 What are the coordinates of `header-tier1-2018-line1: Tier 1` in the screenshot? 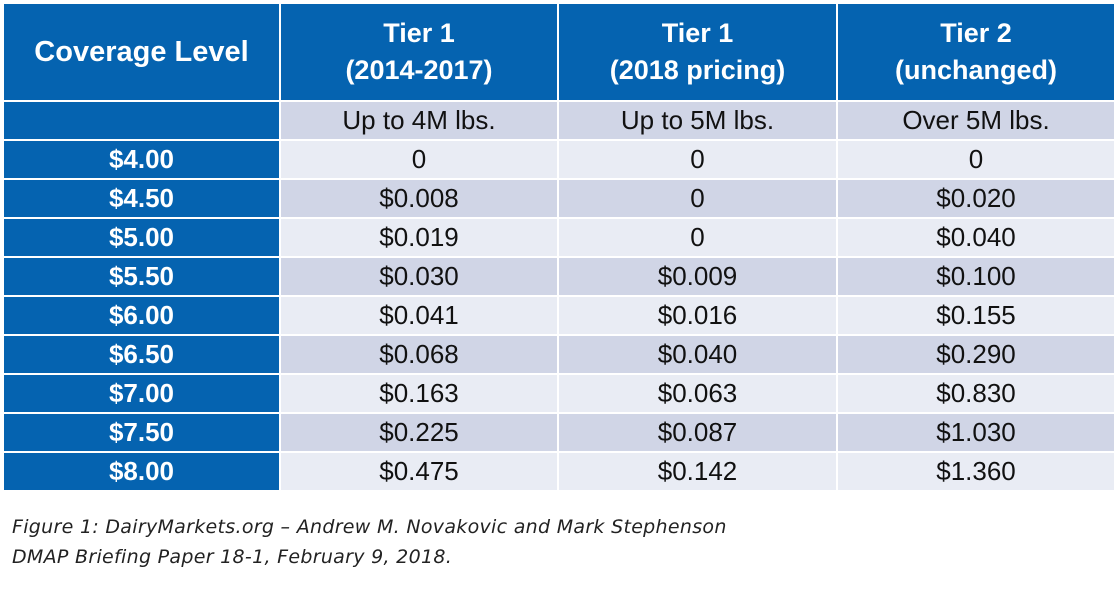 It's located at (697, 33).